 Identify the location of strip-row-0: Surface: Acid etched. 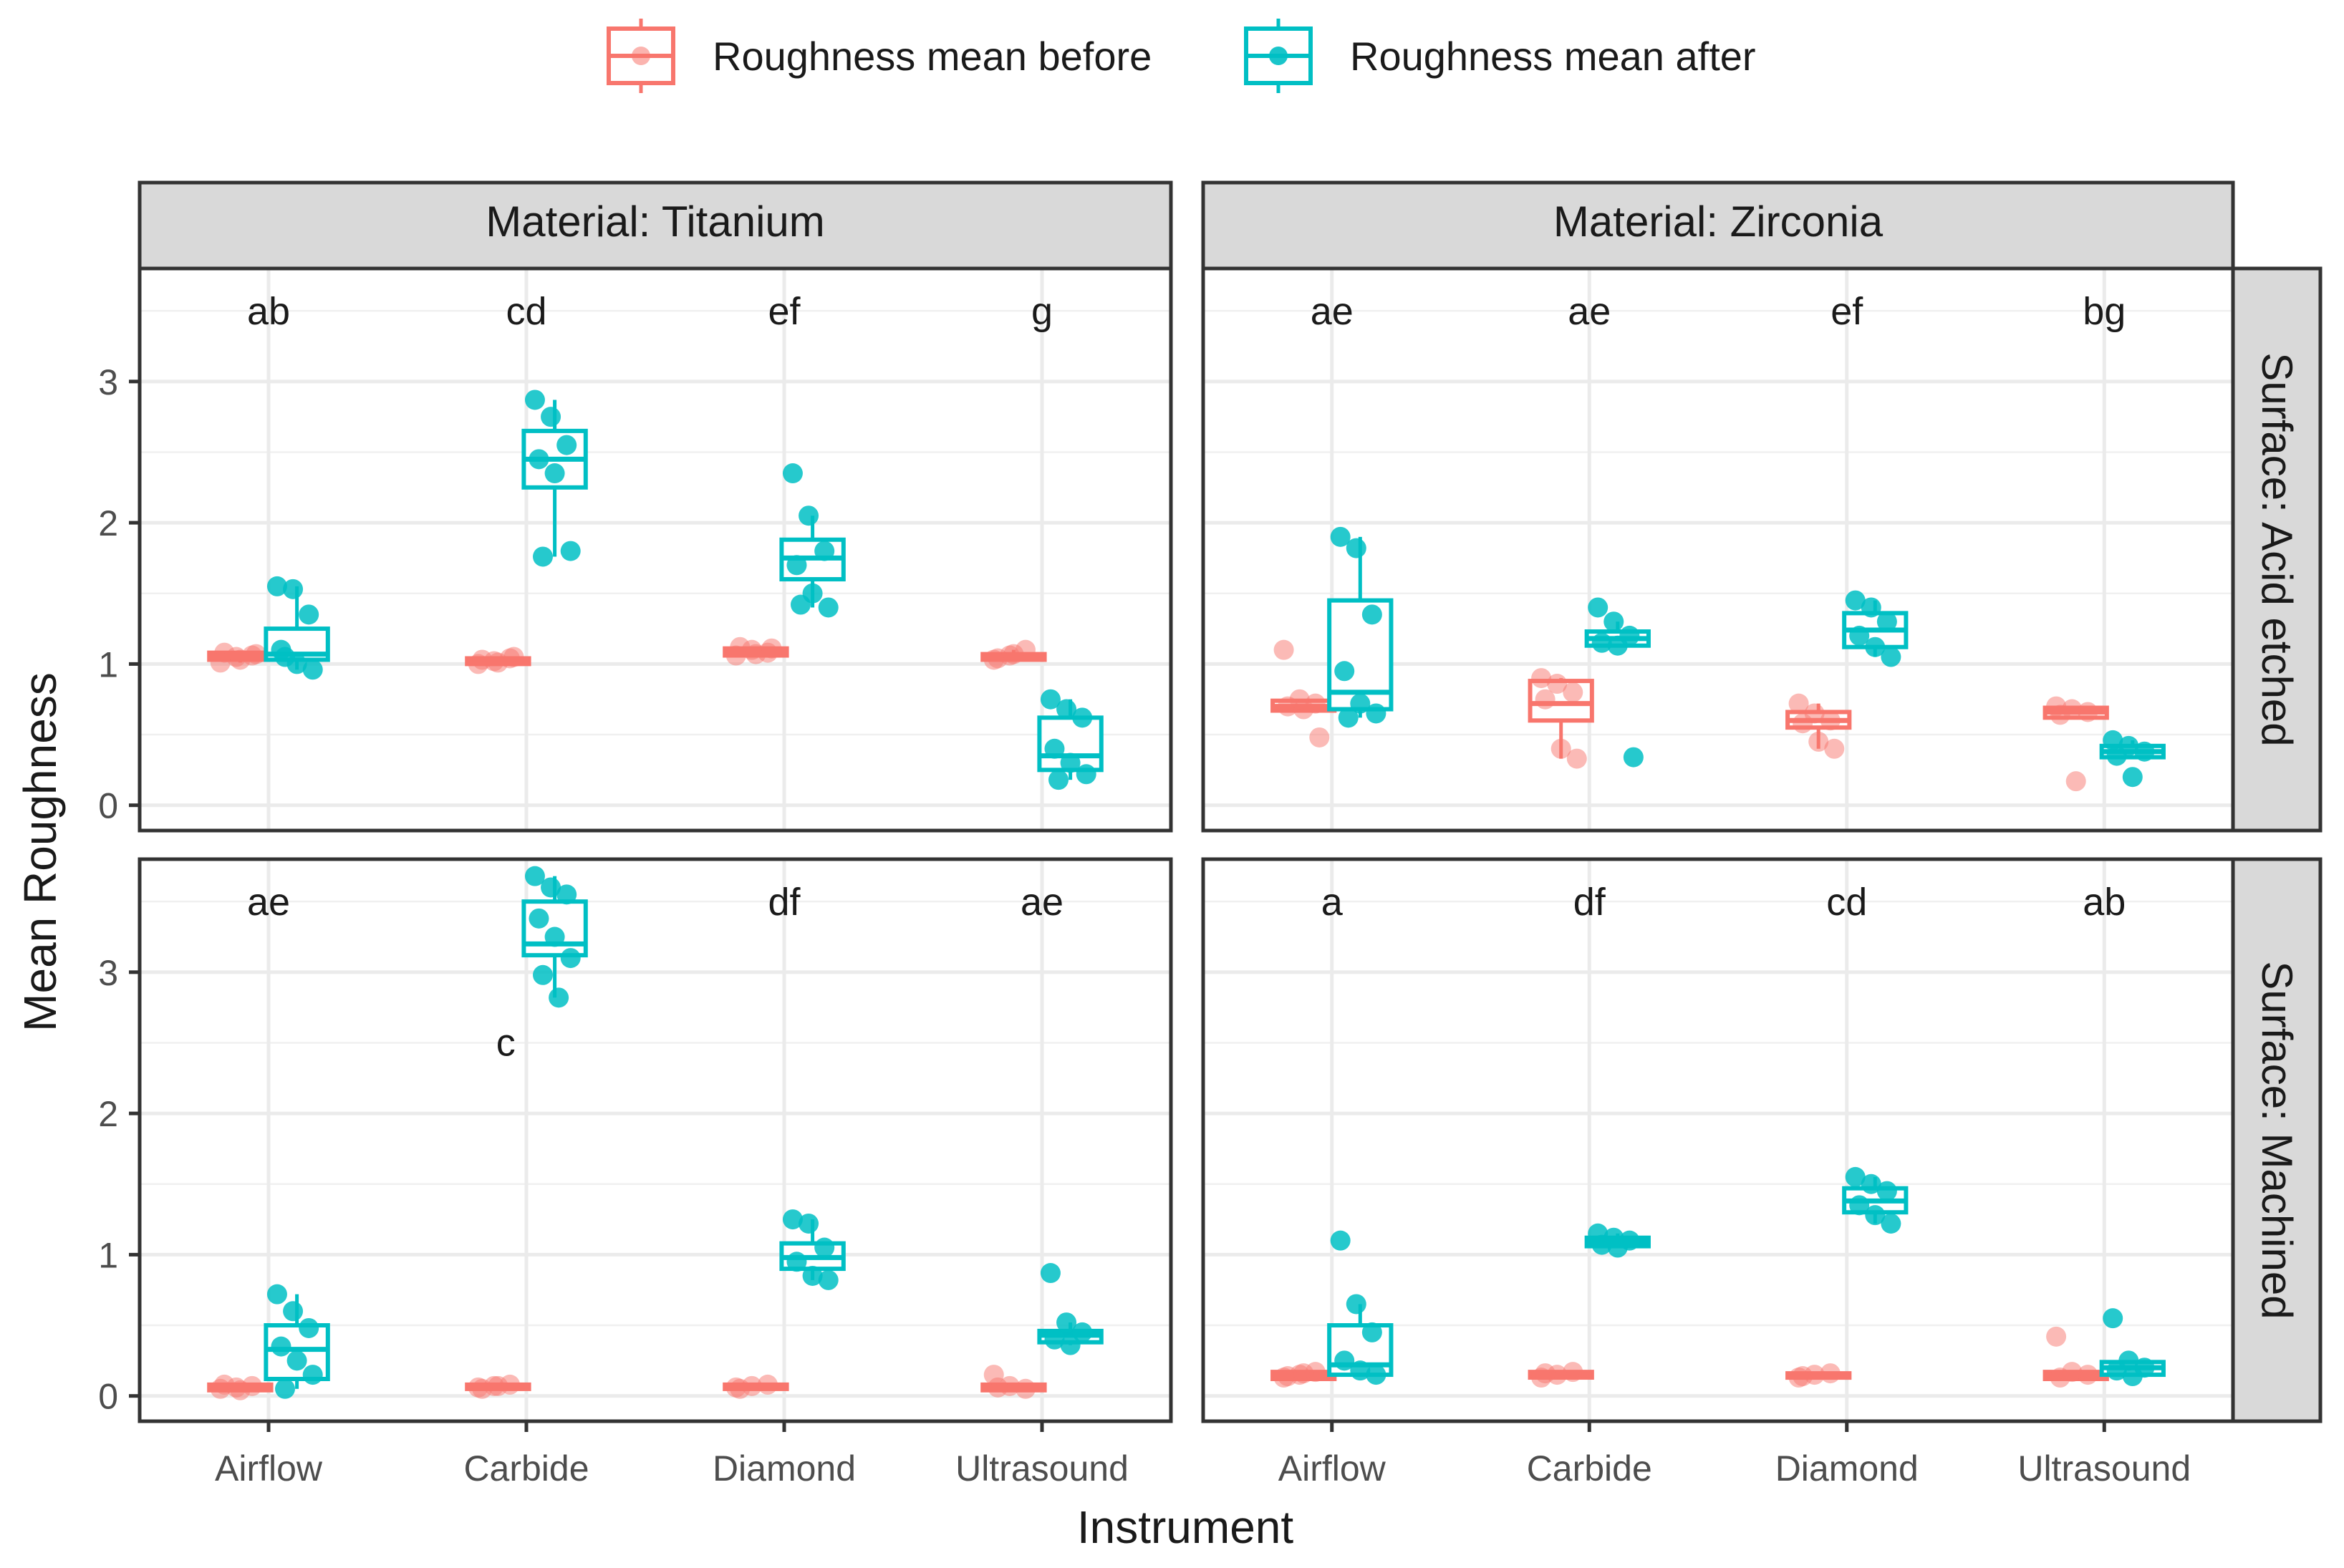
(2277, 549).